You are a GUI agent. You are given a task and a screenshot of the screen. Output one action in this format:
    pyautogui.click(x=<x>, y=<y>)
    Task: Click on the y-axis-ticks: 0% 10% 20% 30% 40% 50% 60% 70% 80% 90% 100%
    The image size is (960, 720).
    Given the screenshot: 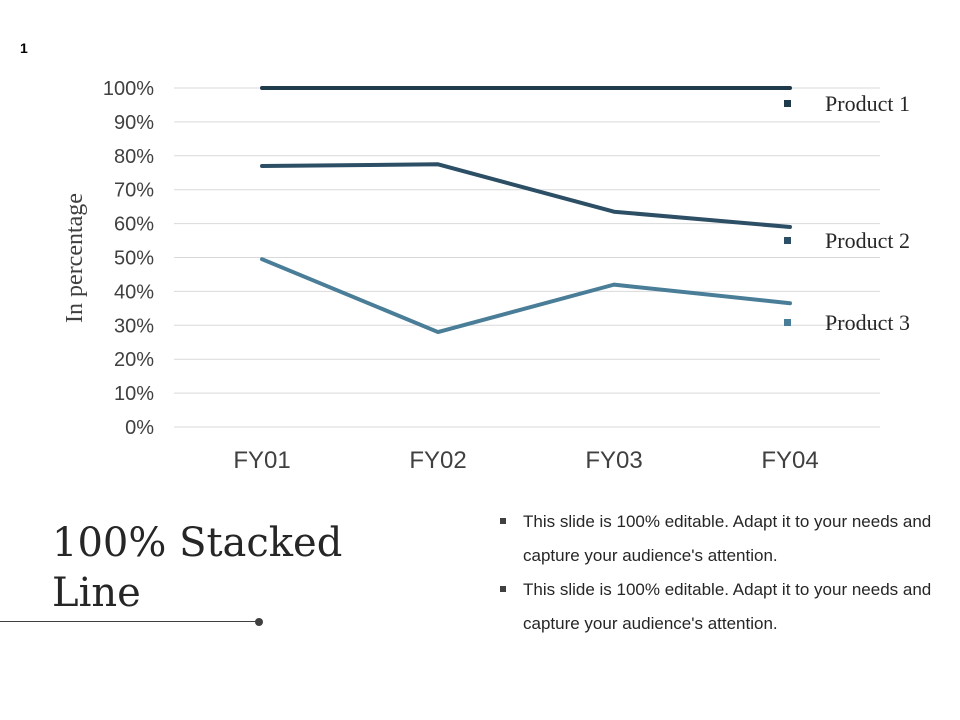 What is the action you would take?
    pyautogui.click(x=128, y=258)
    